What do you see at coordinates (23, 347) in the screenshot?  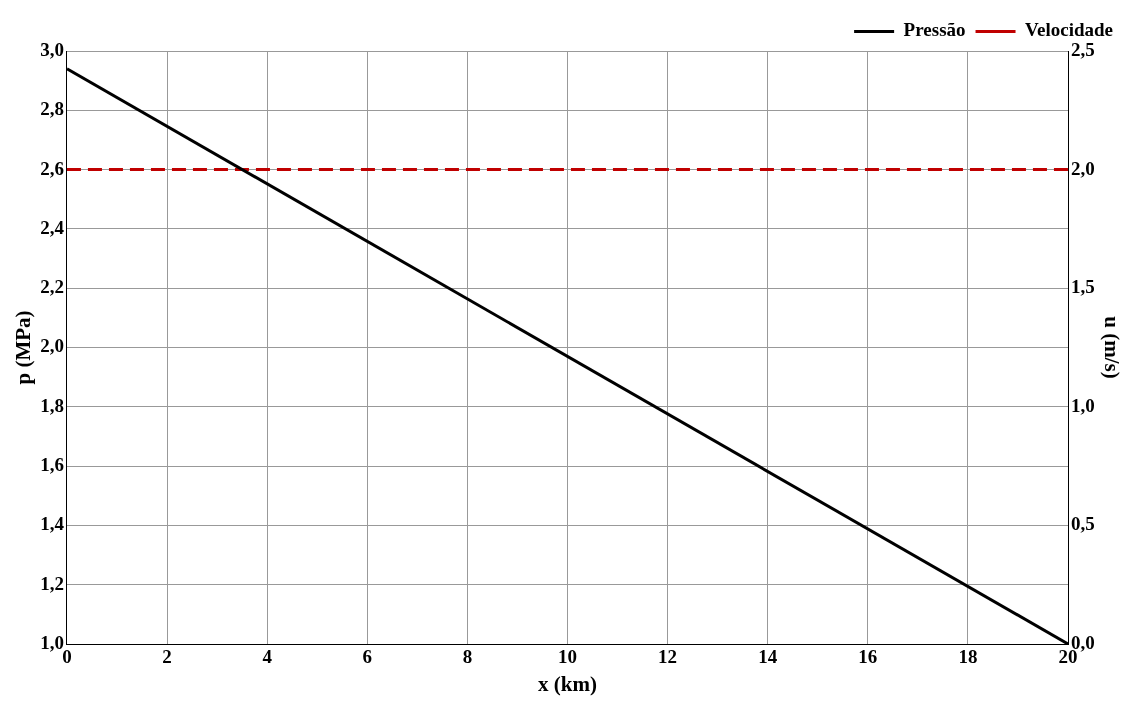 I see `y-axis-title: p (MPa)` at bounding box center [23, 347].